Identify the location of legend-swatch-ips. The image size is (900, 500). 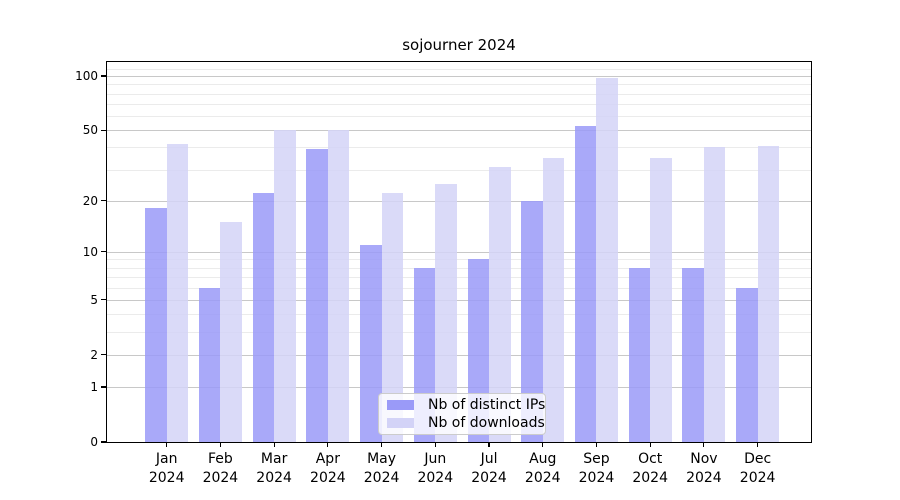
(400, 404).